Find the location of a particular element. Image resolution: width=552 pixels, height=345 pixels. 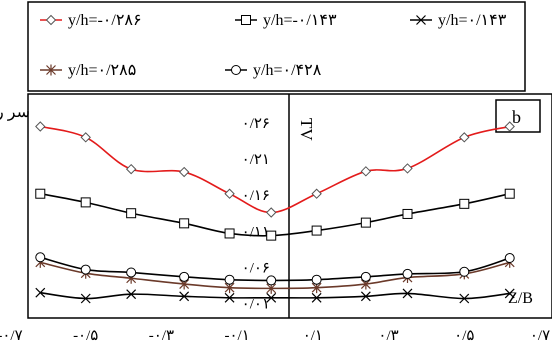

x-axis-label: Z/B is located at coordinates (520, 298).